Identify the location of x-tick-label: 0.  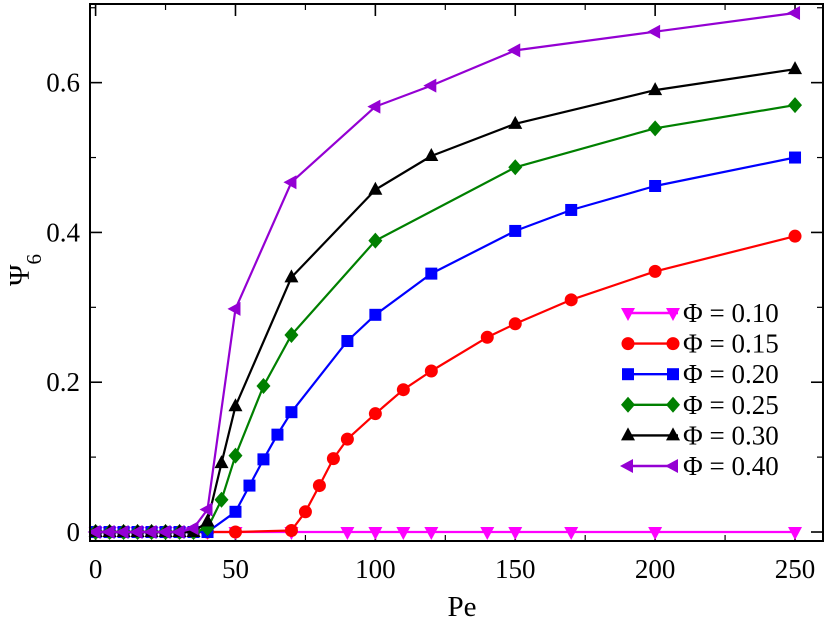
(96, 569).